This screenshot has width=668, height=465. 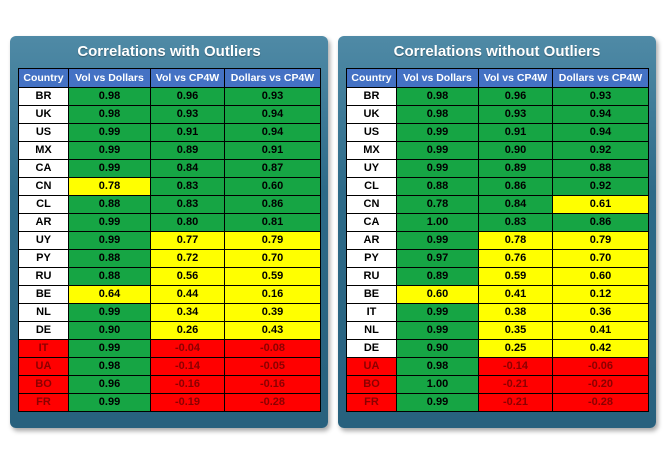 What do you see at coordinates (169, 51) in the screenshot?
I see `panel-title: Correlations with Outliers` at bounding box center [169, 51].